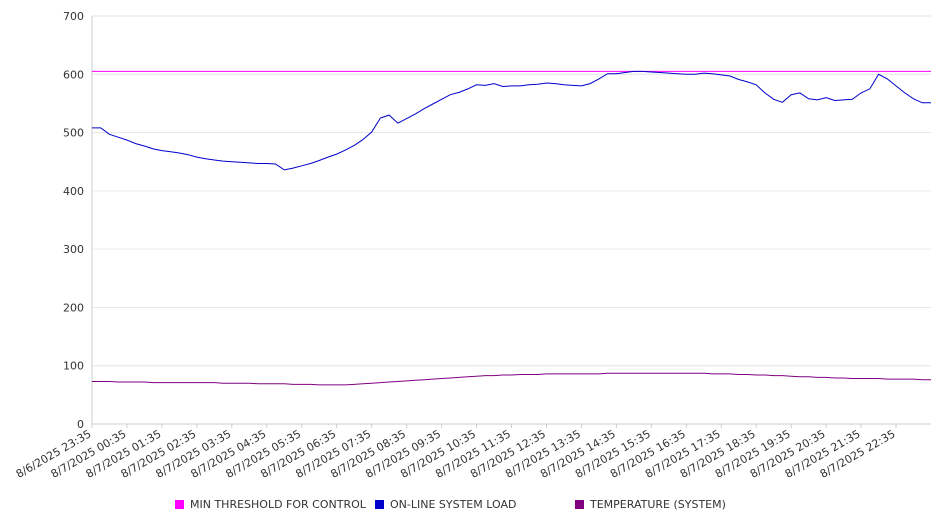  I want to click on y-tick-label: 200, so click(73, 307).